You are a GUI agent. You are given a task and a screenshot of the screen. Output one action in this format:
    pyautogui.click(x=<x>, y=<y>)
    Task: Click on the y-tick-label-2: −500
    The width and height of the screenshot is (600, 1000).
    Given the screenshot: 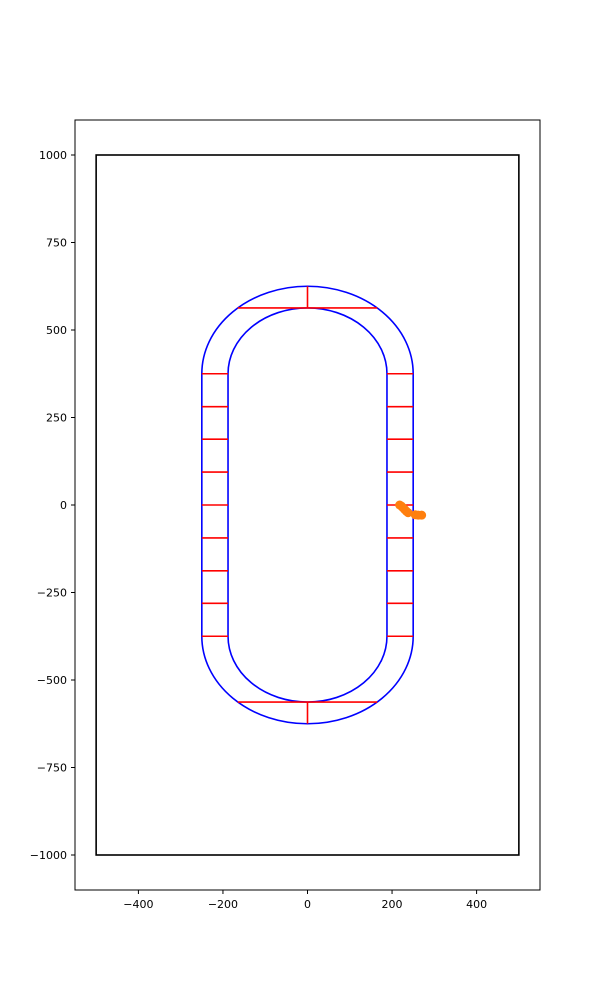 What is the action you would take?
    pyautogui.click(x=52, y=680)
    